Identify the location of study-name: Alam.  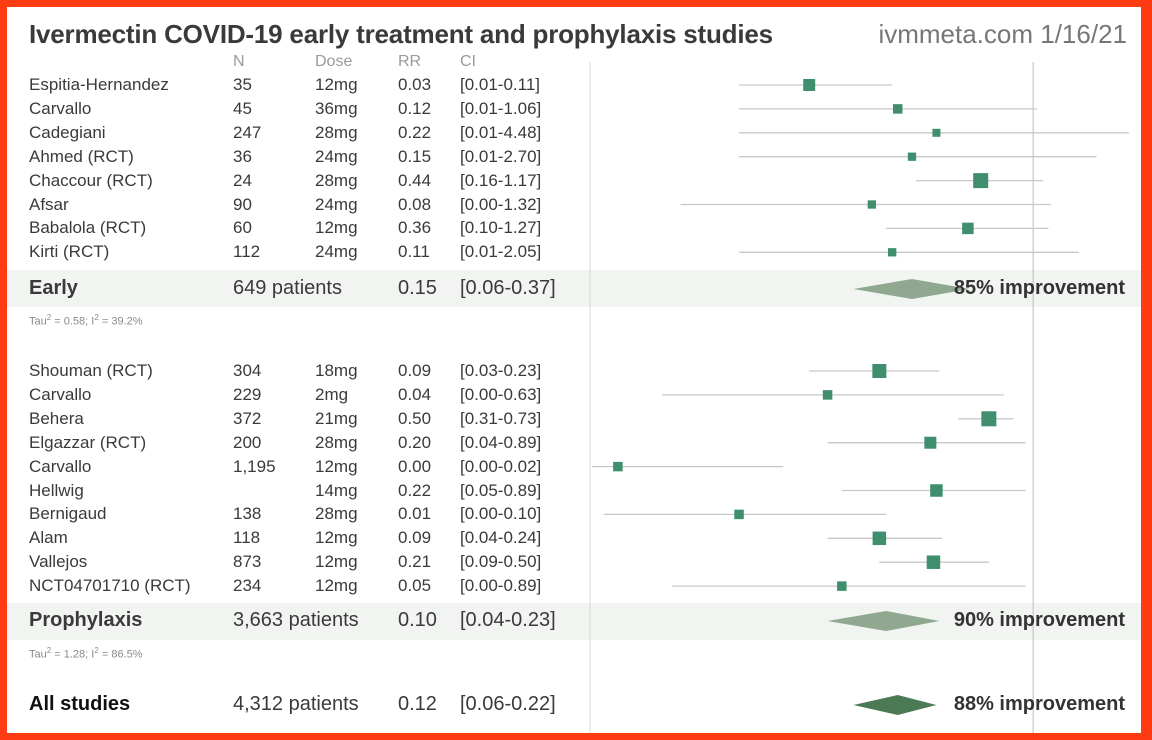
(48, 538).